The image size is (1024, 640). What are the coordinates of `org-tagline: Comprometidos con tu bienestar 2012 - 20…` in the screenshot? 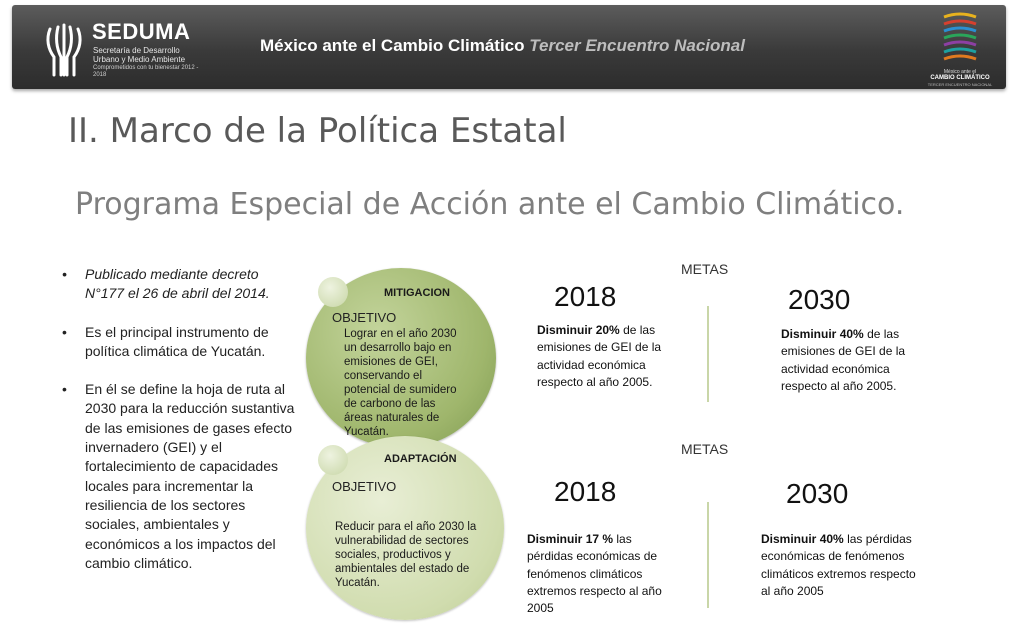 It's located at (146, 71).